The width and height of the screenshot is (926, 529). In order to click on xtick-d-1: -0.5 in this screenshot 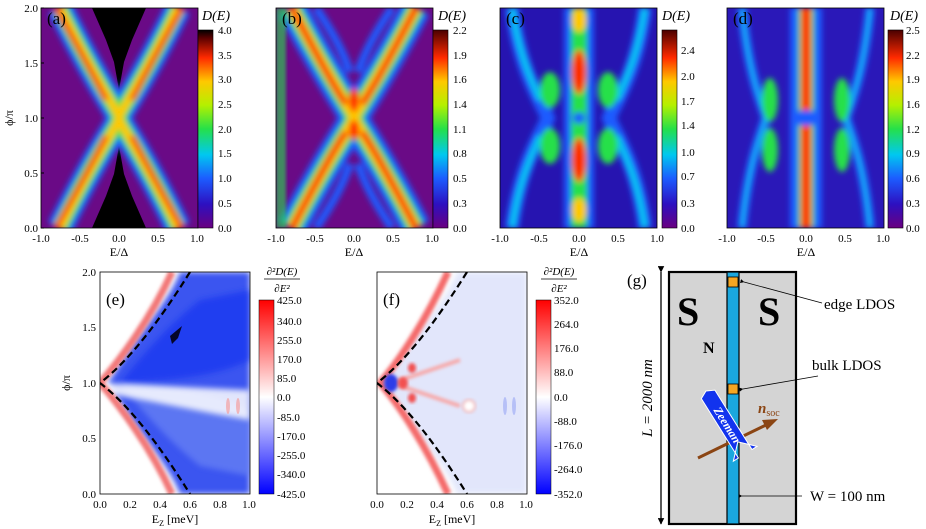, I will do `click(766, 239)`.